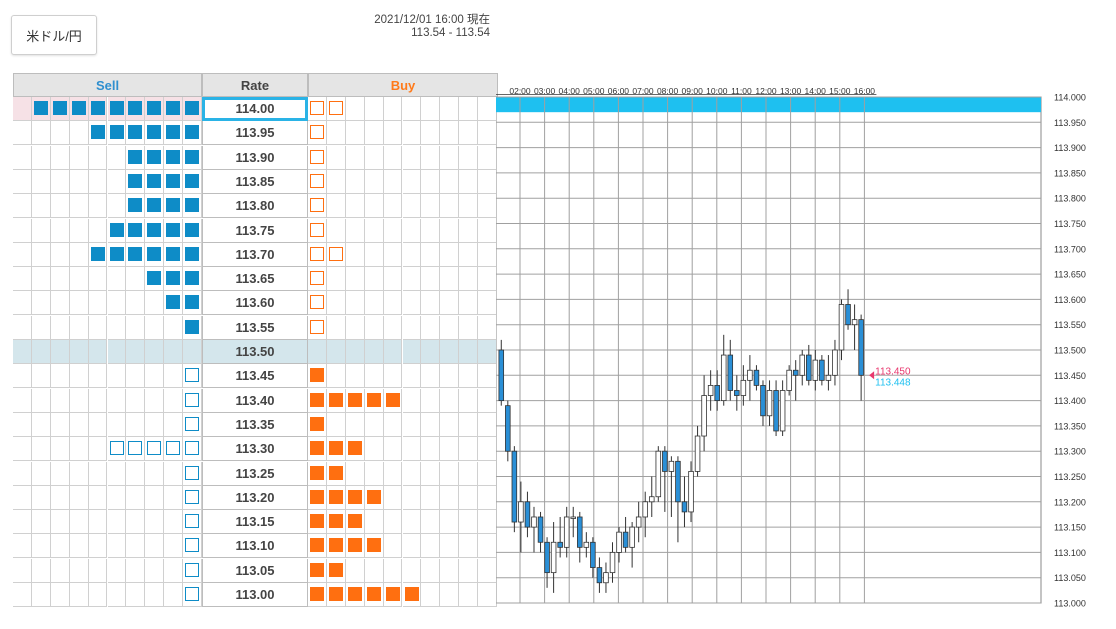 The width and height of the screenshot is (1116, 629). What do you see at coordinates (255, 522) in the screenshot?
I see `ladder-row: 113.15` at bounding box center [255, 522].